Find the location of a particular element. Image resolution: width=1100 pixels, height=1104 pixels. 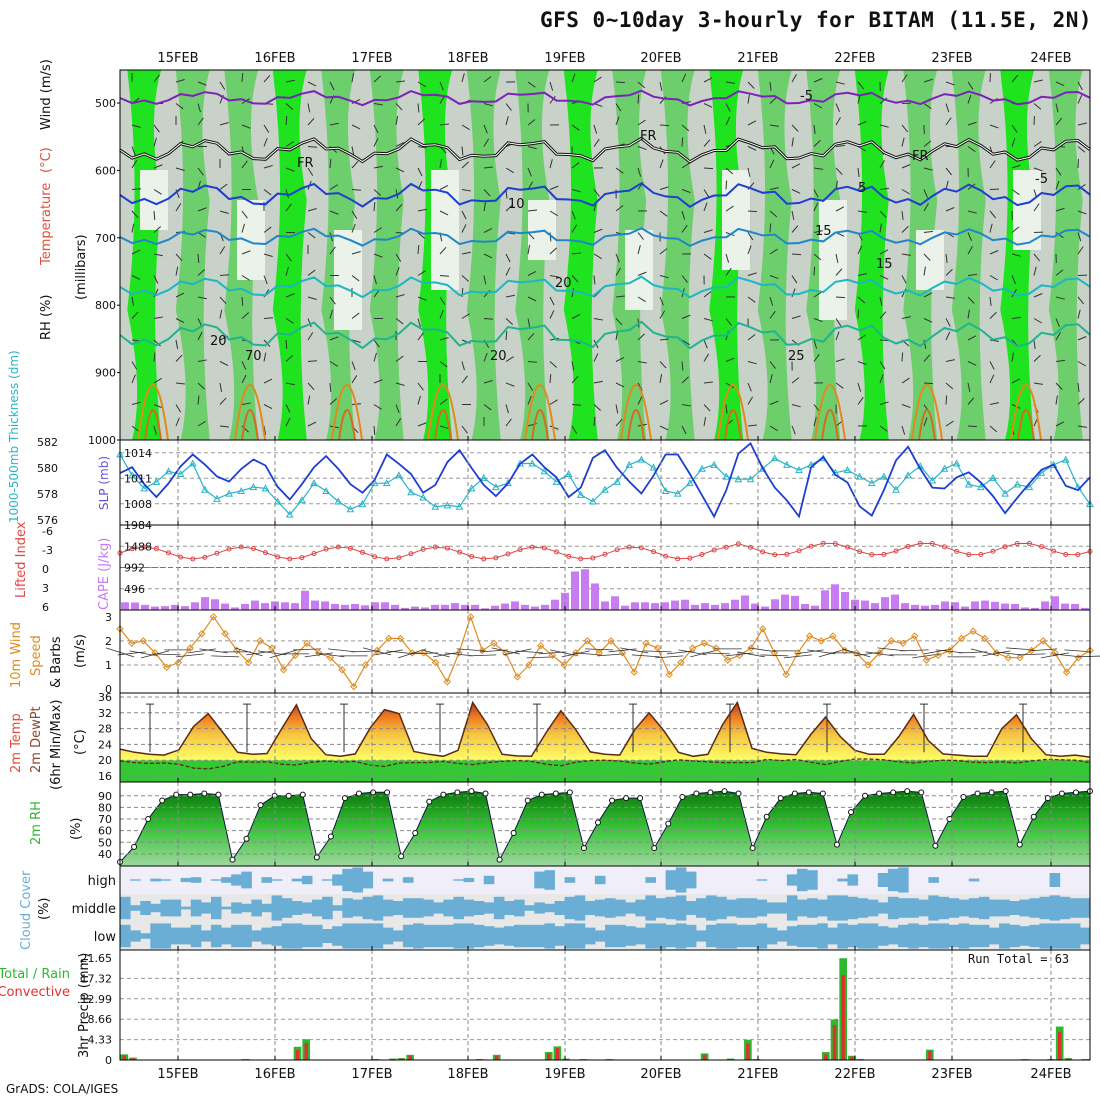

ylabel-wind-unit: (m/s) is located at coordinates (80, 651).